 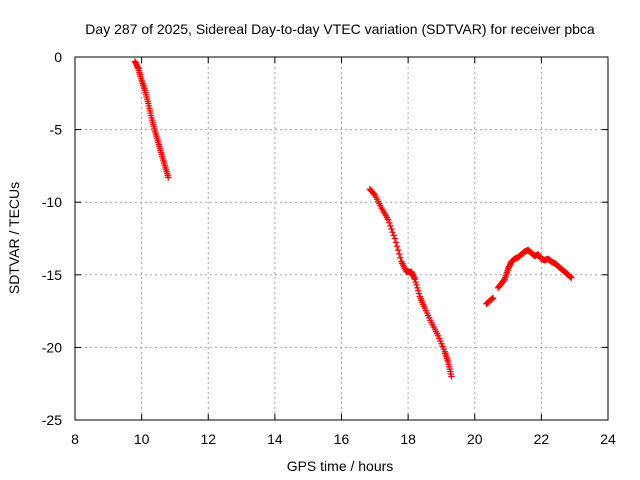 I want to click on y-axis-title: SDTVAR / TECUs, so click(x=14, y=238).